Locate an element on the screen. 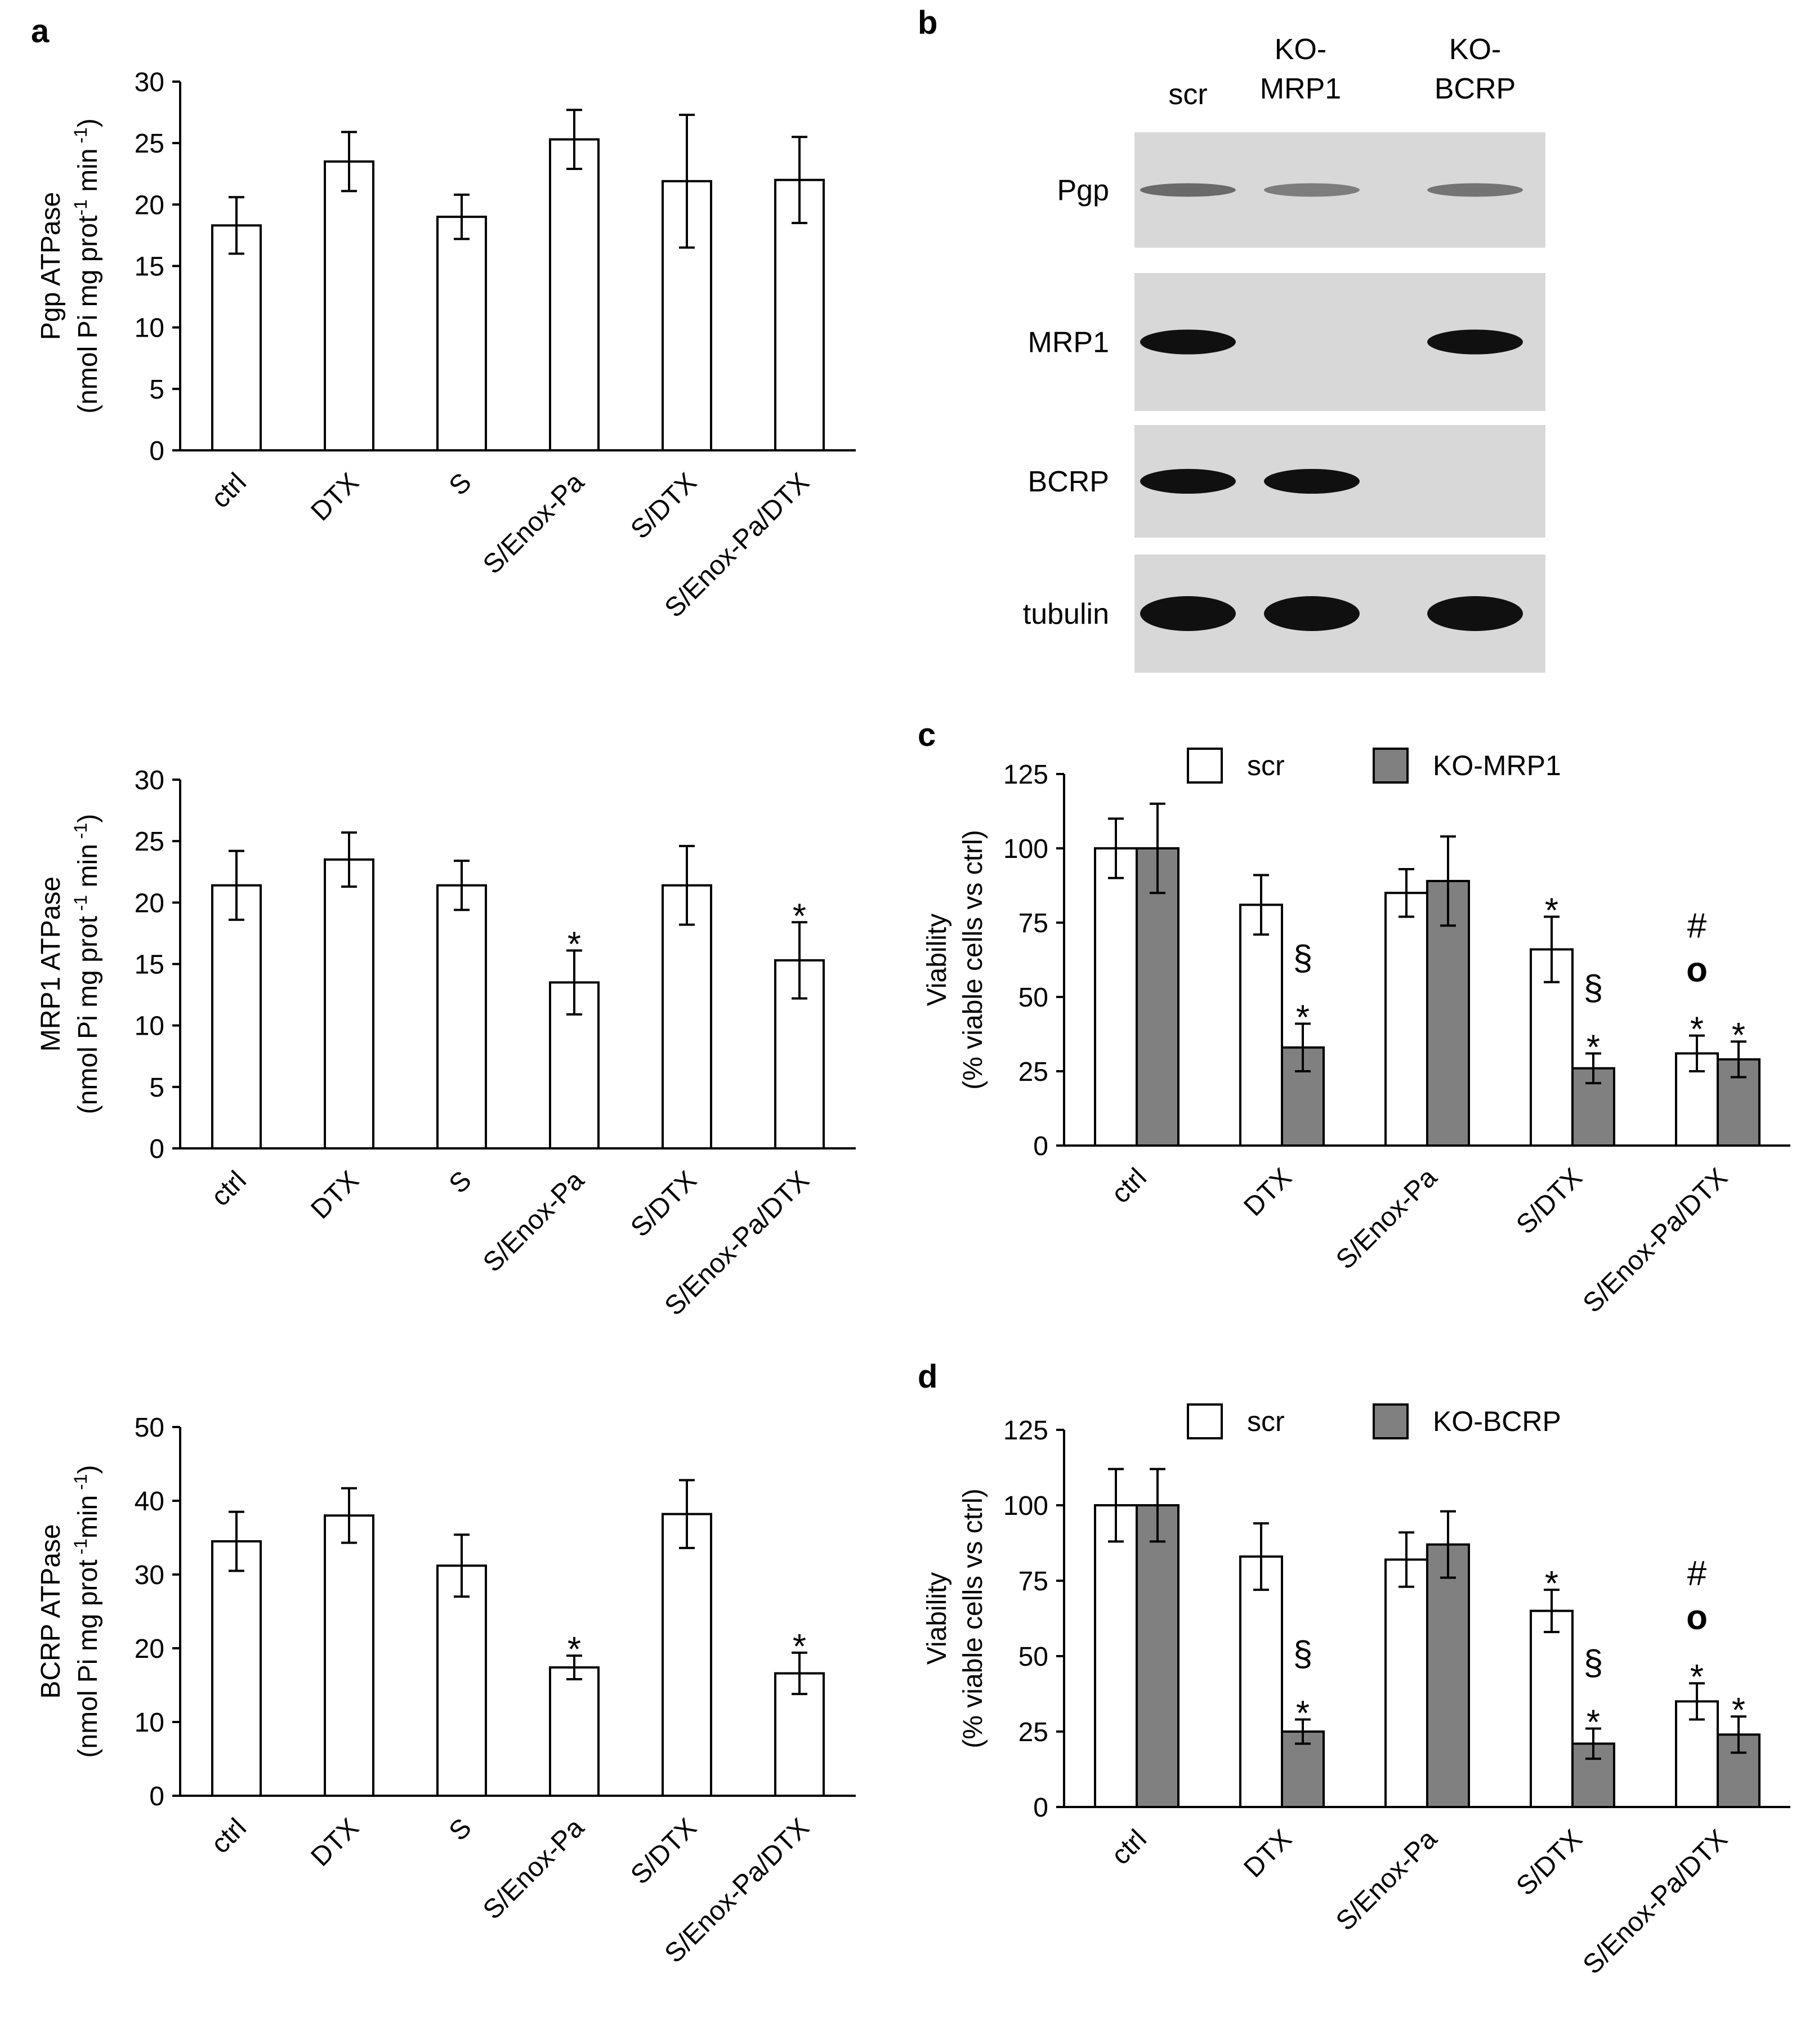 The width and height of the screenshot is (1814, 2044). y-axis-label-part: min is located at coordinates (88, 174).